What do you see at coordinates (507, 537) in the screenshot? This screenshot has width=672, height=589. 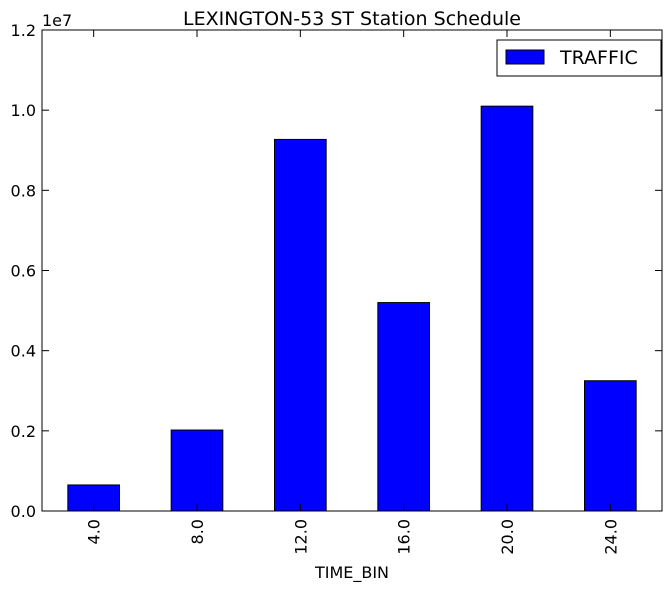 I see `x-tick-label: 20.0` at bounding box center [507, 537].